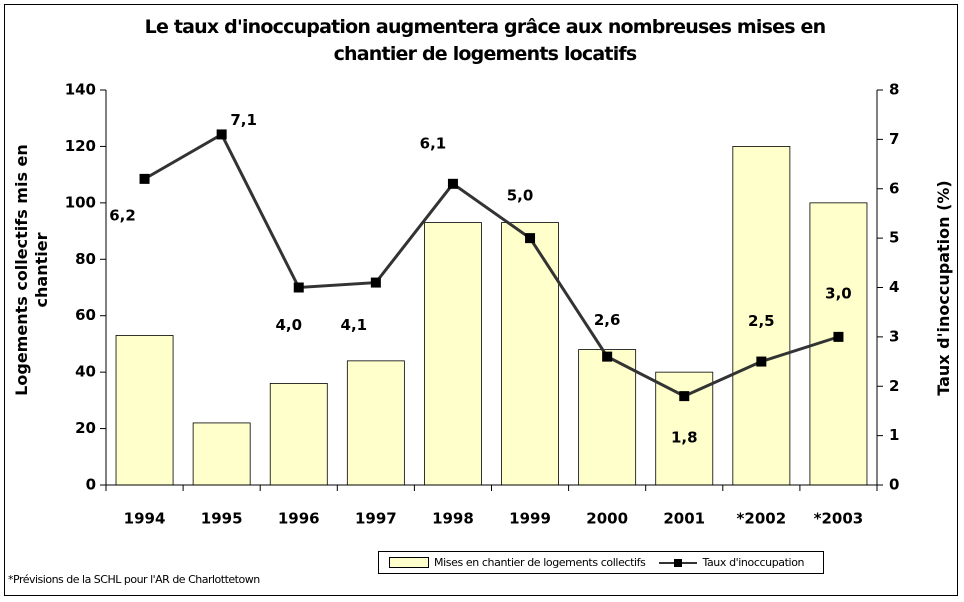 The height and width of the screenshot is (602, 964). Describe the element at coordinates (288, 325) in the screenshot. I see `data-label: 4,0` at that location.